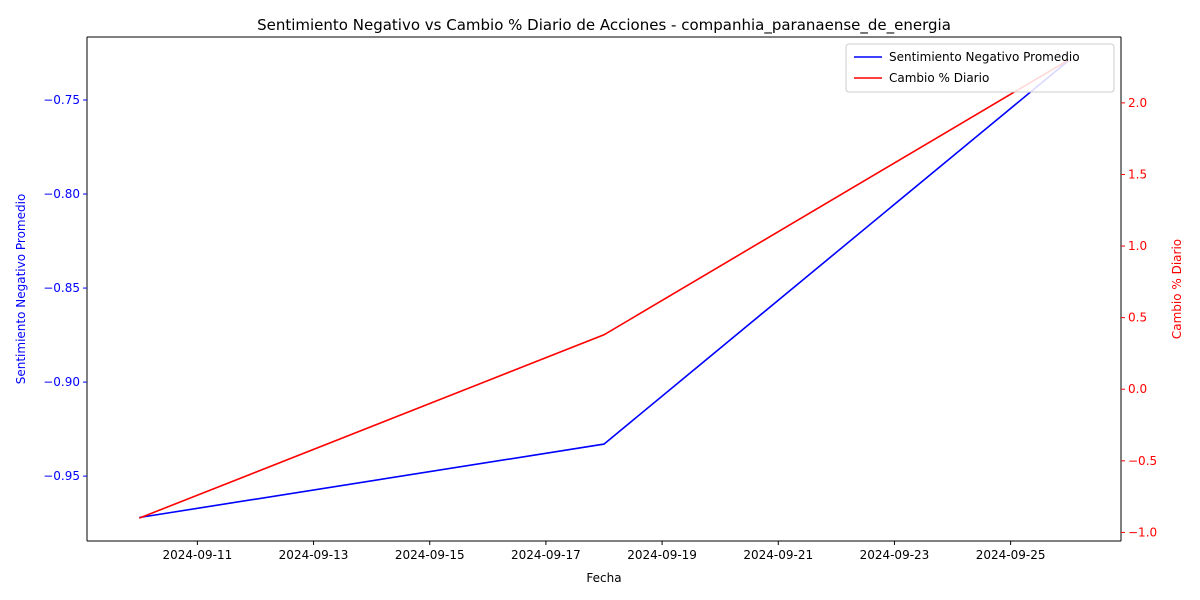 This screenshot has width=1200, height=600. What do you see at coordinates (939, 78) in the screenshot?
I see `legend-label-1: Cambio % Diario` at bounding box center [939, 78].